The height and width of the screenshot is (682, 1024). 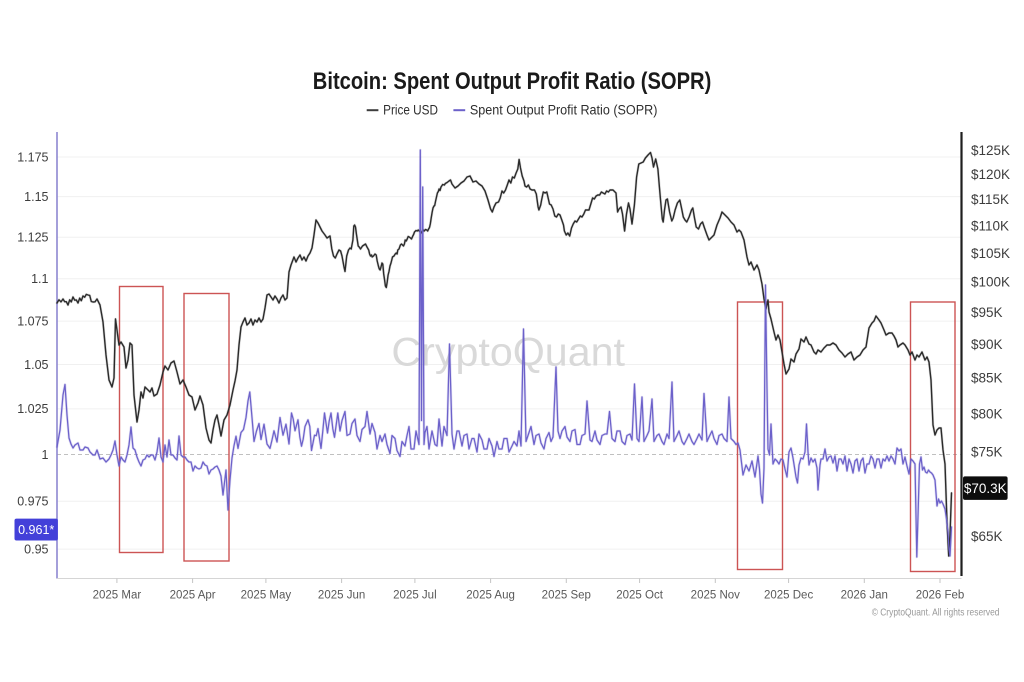 I want to click on svg-text:Spent Output Profit Ratio (SOP: Spent Output Profit Ratio (SOPR), so click(x=564, y=109).